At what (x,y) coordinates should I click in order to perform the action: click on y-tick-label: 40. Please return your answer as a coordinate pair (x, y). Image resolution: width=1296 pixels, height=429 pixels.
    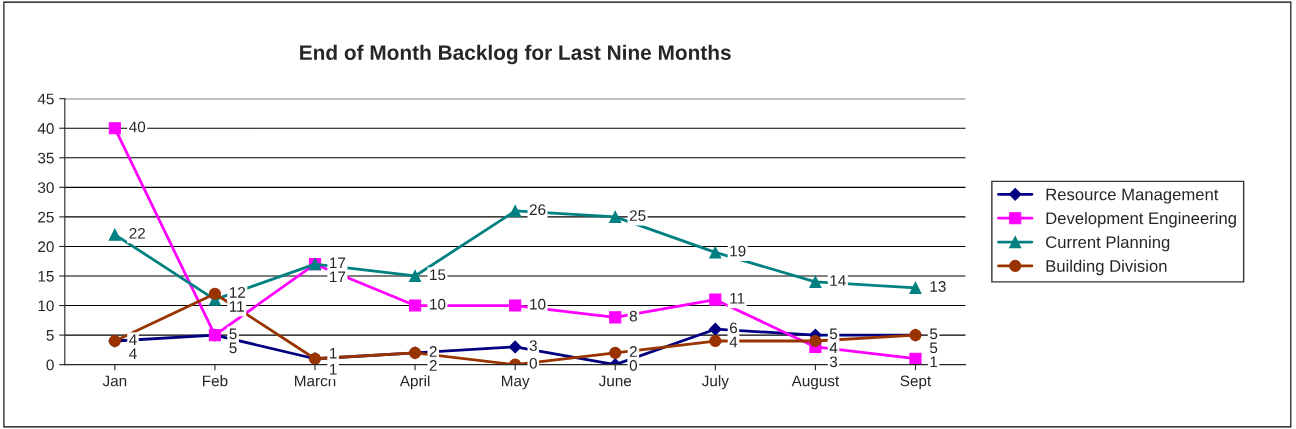
    Looking at the image, I should click on (45, 128).